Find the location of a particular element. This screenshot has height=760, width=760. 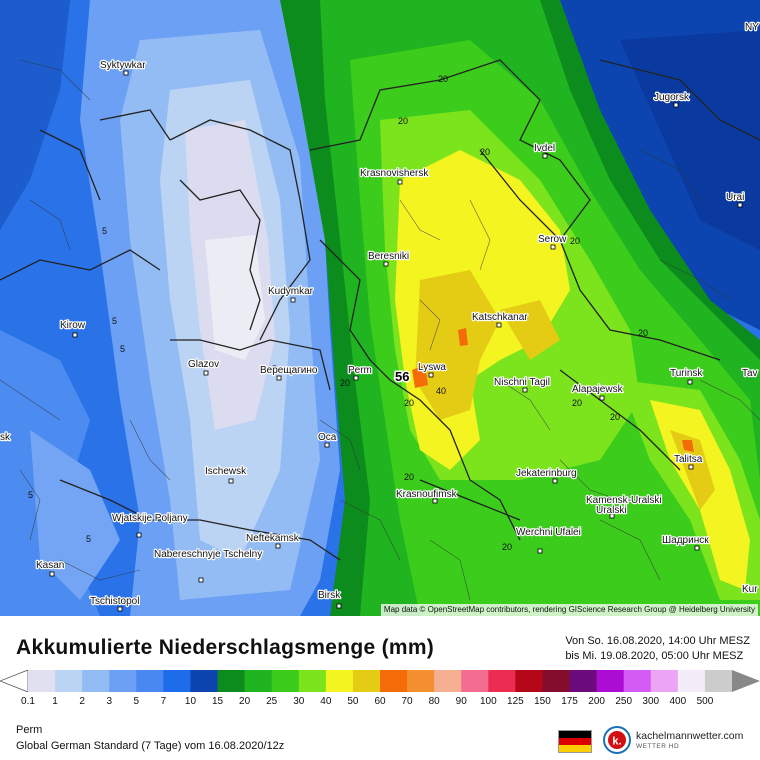

scale-tick-label: 30 is located at coordinates (299, 701).